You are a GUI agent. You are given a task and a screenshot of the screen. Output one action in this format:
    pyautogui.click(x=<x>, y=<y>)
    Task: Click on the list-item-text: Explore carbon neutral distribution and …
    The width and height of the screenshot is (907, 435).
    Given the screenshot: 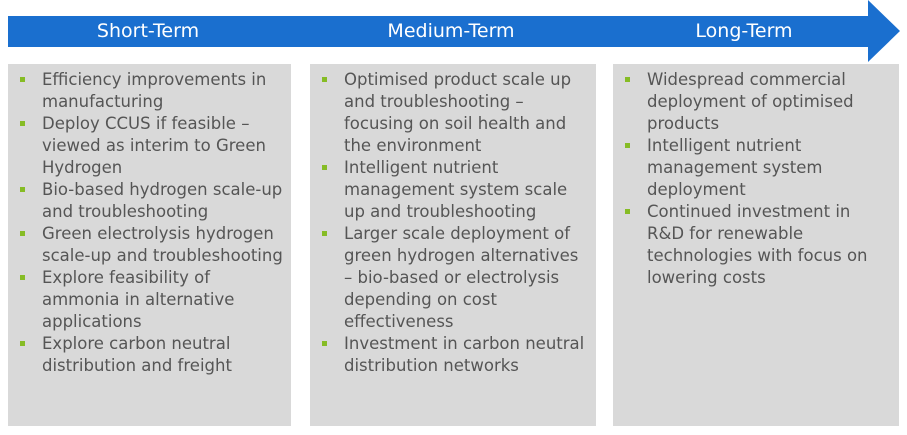 What is the action you would take?
    pyautogui.click(x=137, y=354)
    